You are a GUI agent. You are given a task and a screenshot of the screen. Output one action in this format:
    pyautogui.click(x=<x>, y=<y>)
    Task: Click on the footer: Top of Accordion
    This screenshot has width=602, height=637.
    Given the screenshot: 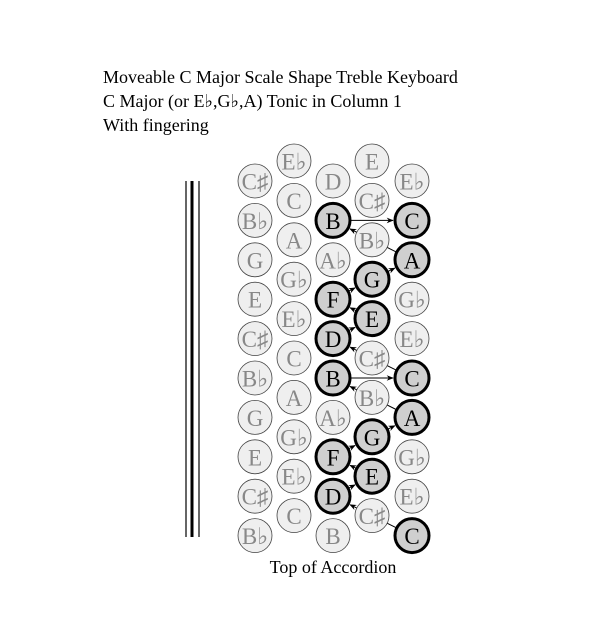 What is the action you would take?
    pyautogui.click(x=333, y=567)
    